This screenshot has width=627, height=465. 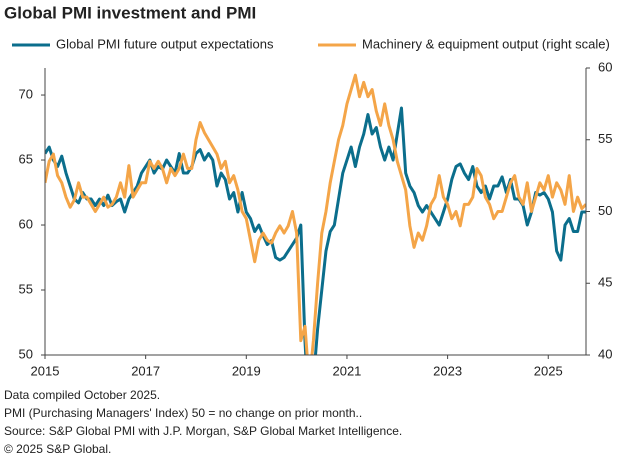 What do you see at coordinates (605, 210) in the screenshot?
I see `y2-tick-label: 50` at bounding box center [605, 210].